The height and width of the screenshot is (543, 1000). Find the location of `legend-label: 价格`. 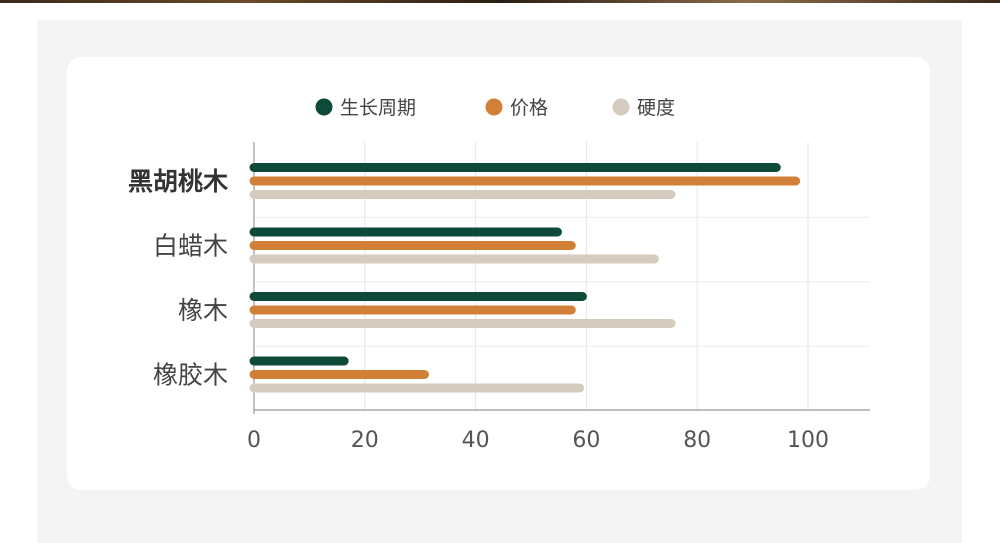

legend-label: 价格 is located at coordinates (529, 108).